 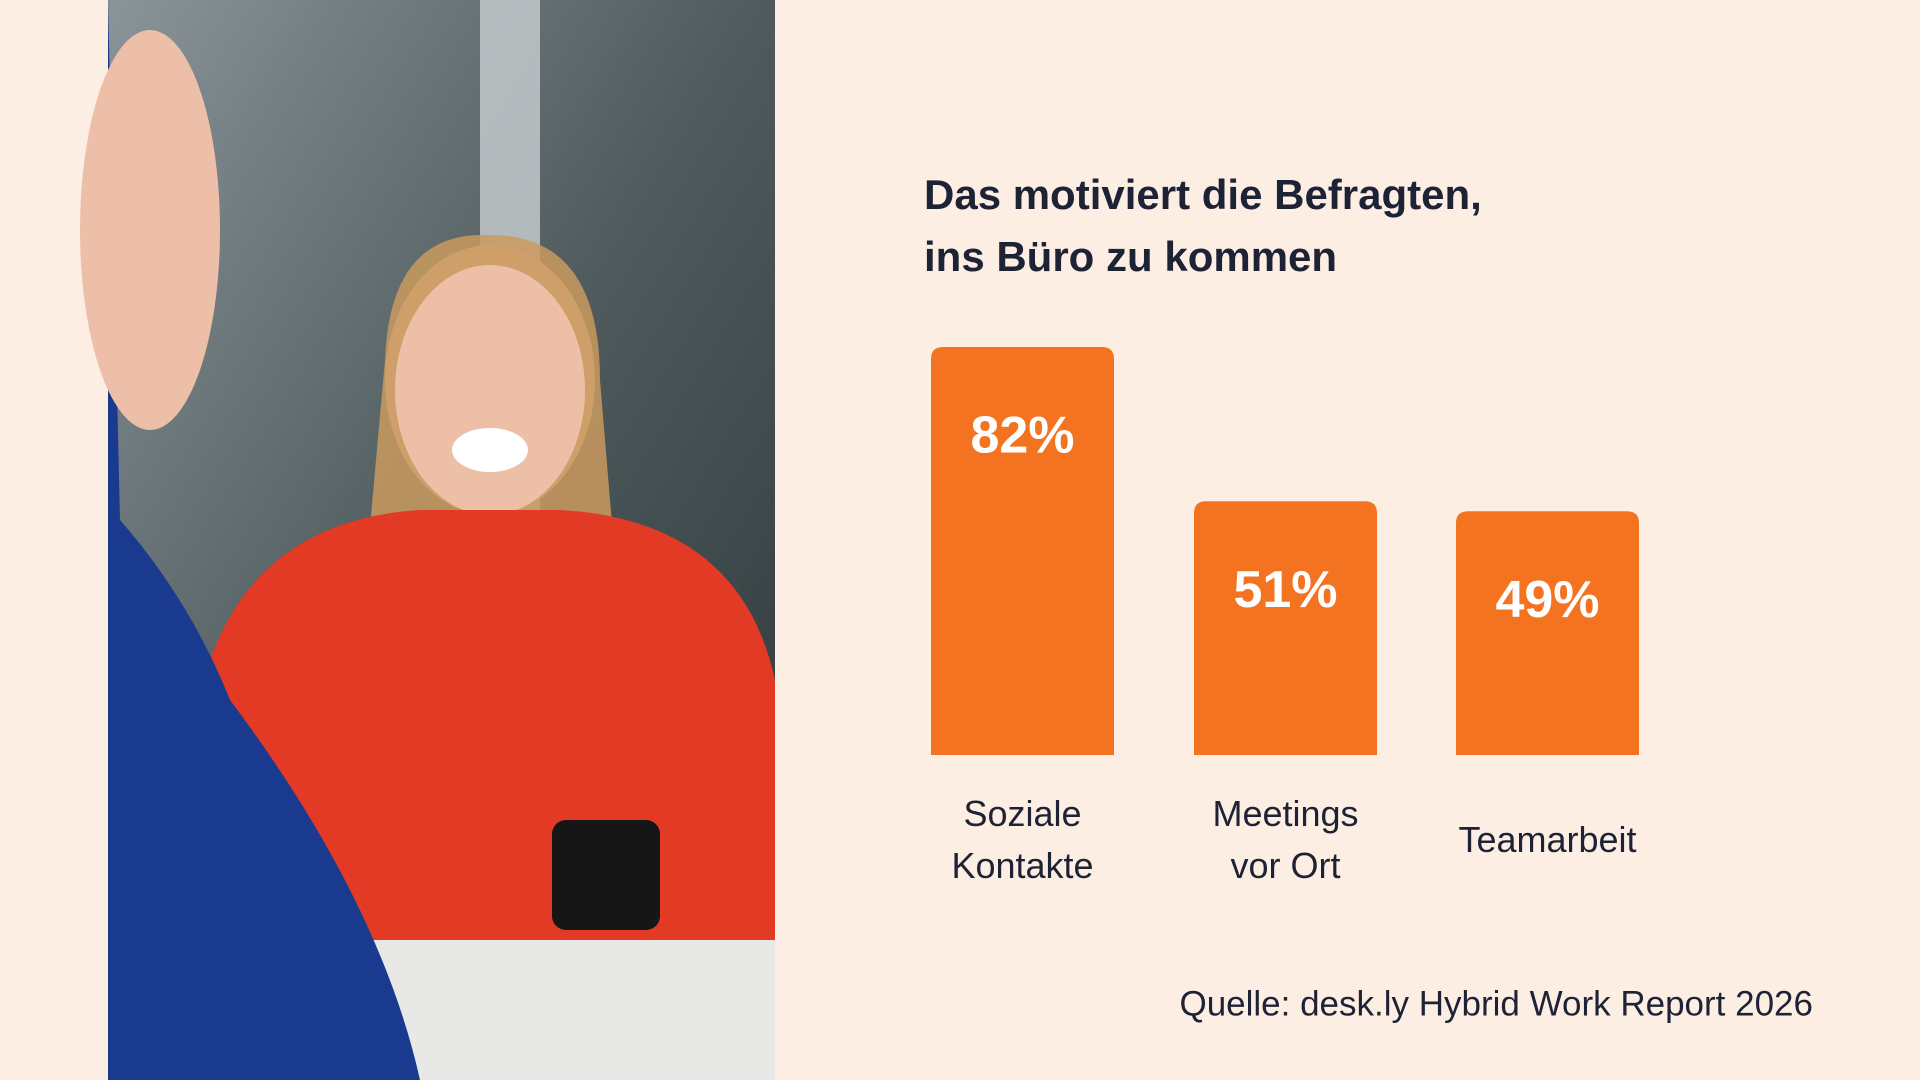 What do you see at coordinates (1547, 839) in the screenshot?
I see `x-tick-label: Teamarbeit` at bounding box center [1547, 839].